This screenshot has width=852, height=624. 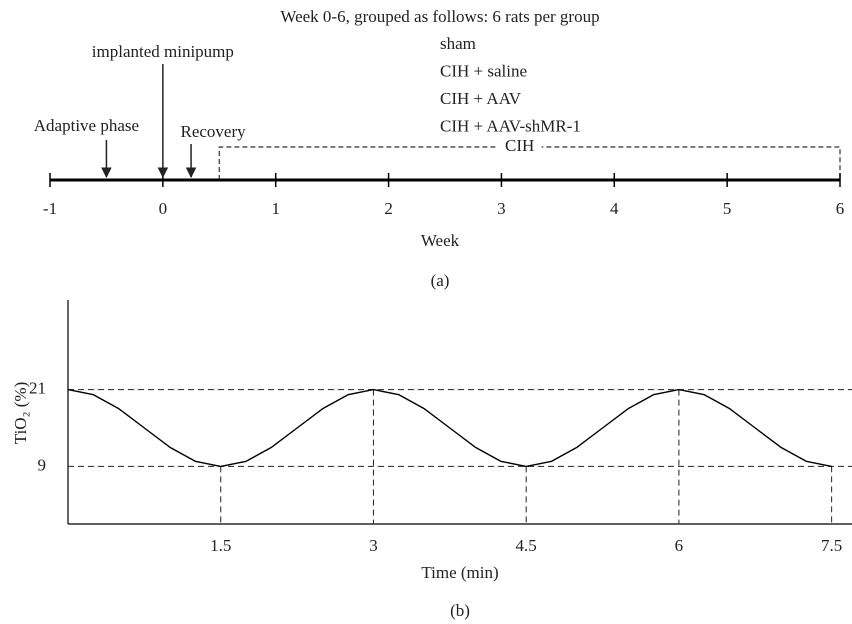 I want to click on x-tick-label: -1, so click(x=50, y=208).